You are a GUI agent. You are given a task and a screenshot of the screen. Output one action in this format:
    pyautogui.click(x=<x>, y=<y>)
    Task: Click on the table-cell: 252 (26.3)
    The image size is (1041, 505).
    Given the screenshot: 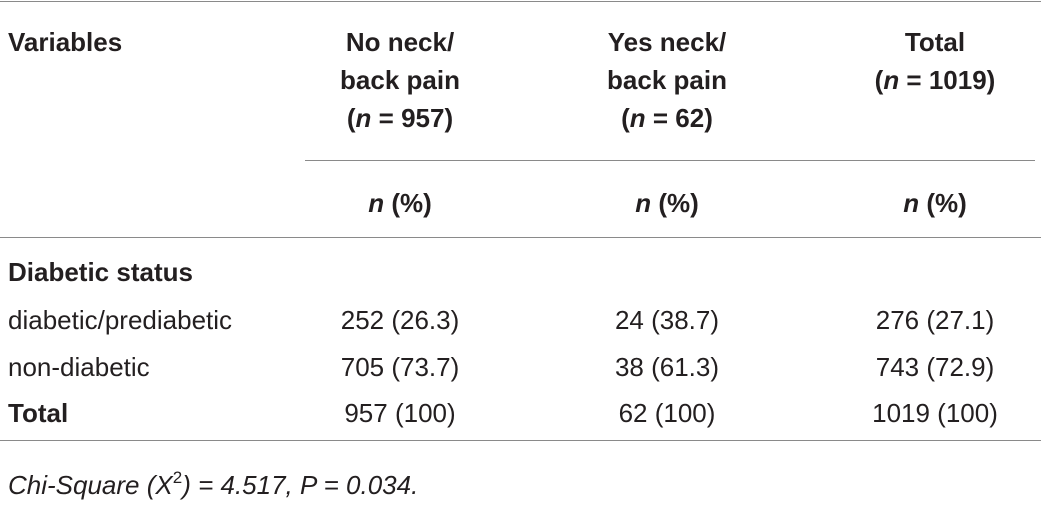 What is the action you would take?
    pyautogui.click(x=400, y=320)
    